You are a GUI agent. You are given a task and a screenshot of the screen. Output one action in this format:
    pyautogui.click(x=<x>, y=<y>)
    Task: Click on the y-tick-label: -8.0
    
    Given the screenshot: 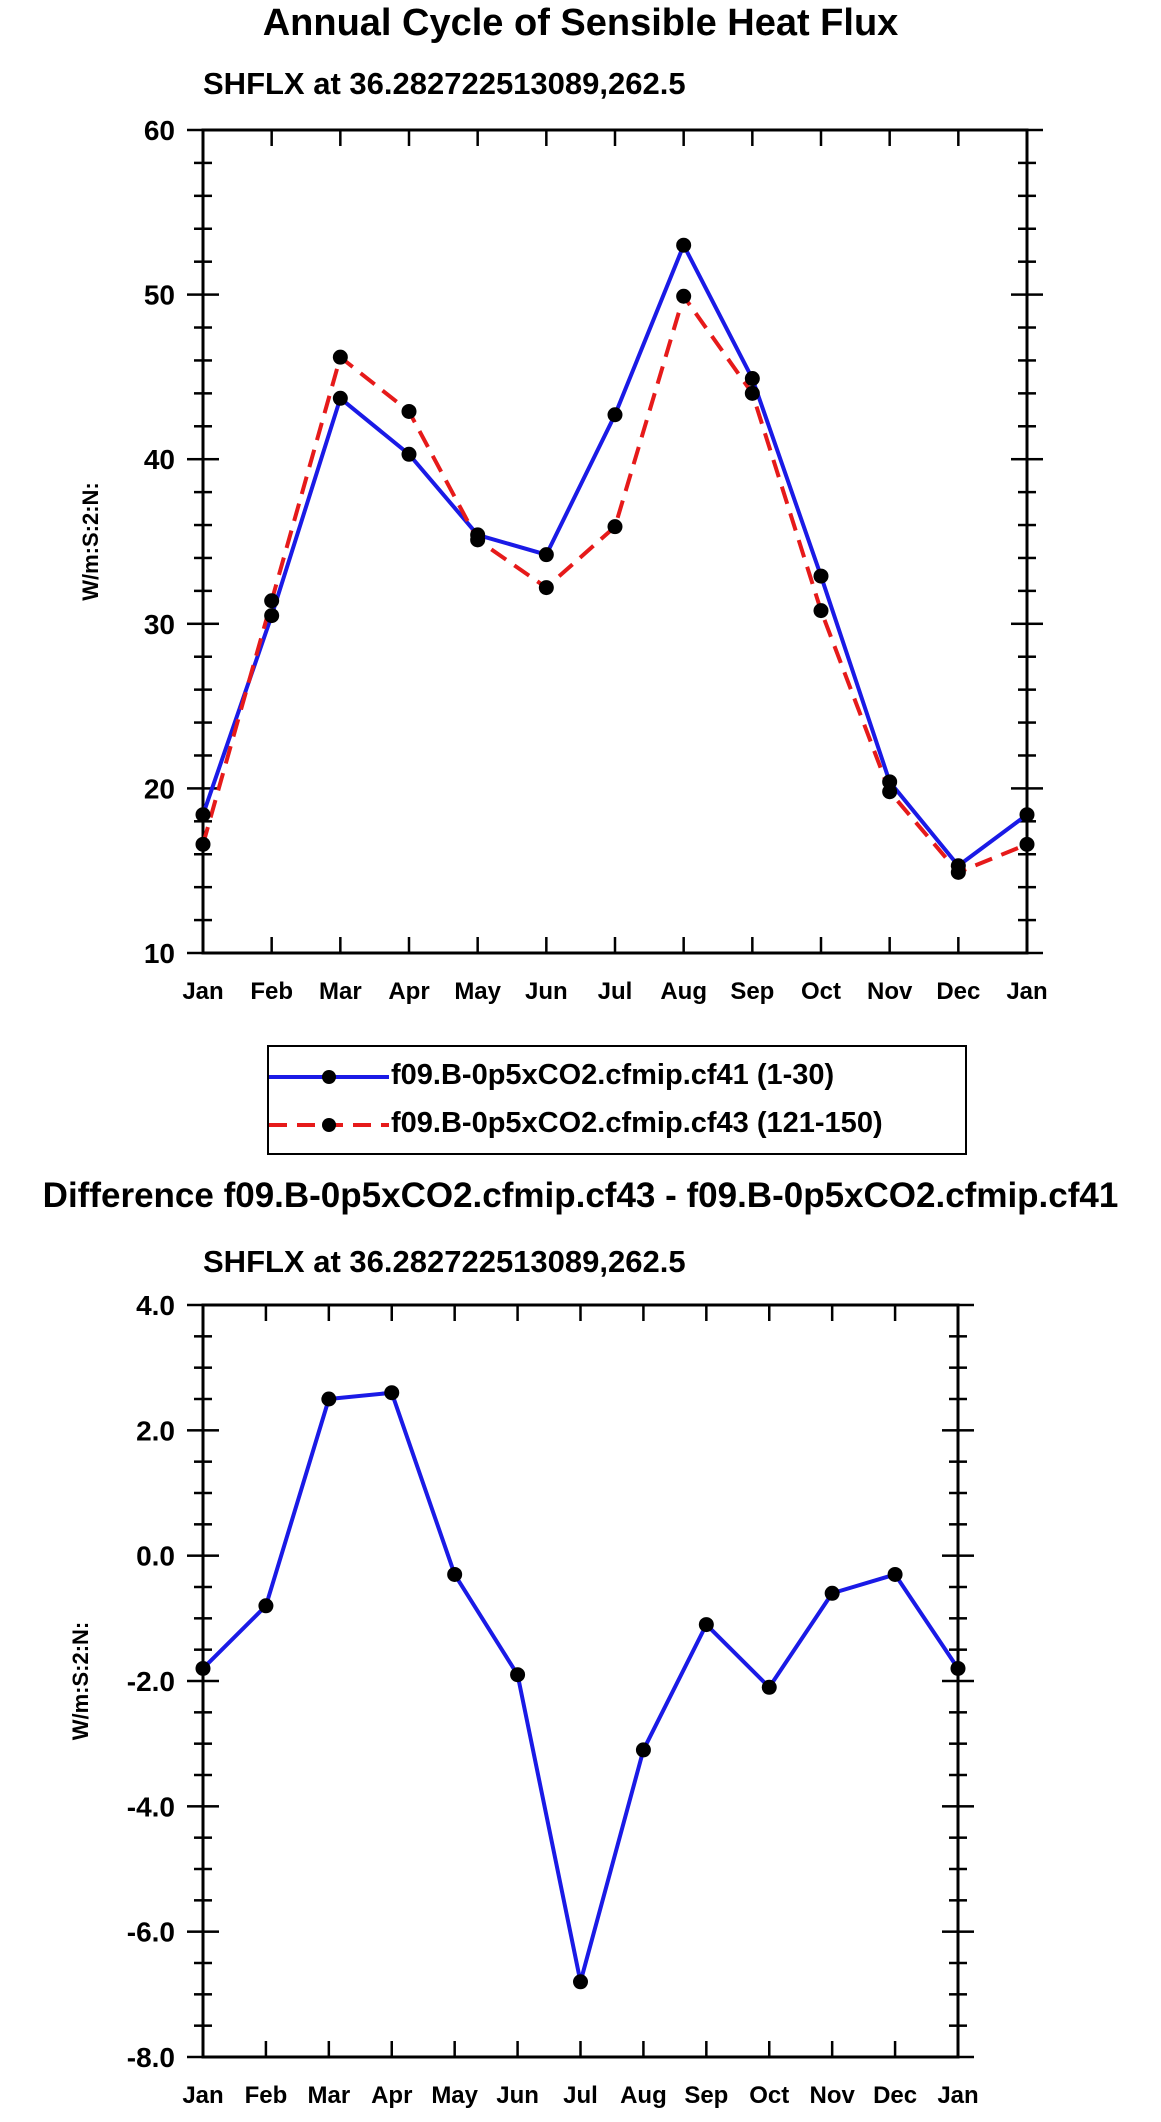 What is the action you would take?
    pyautogui.click(x=151, y=2057)
    